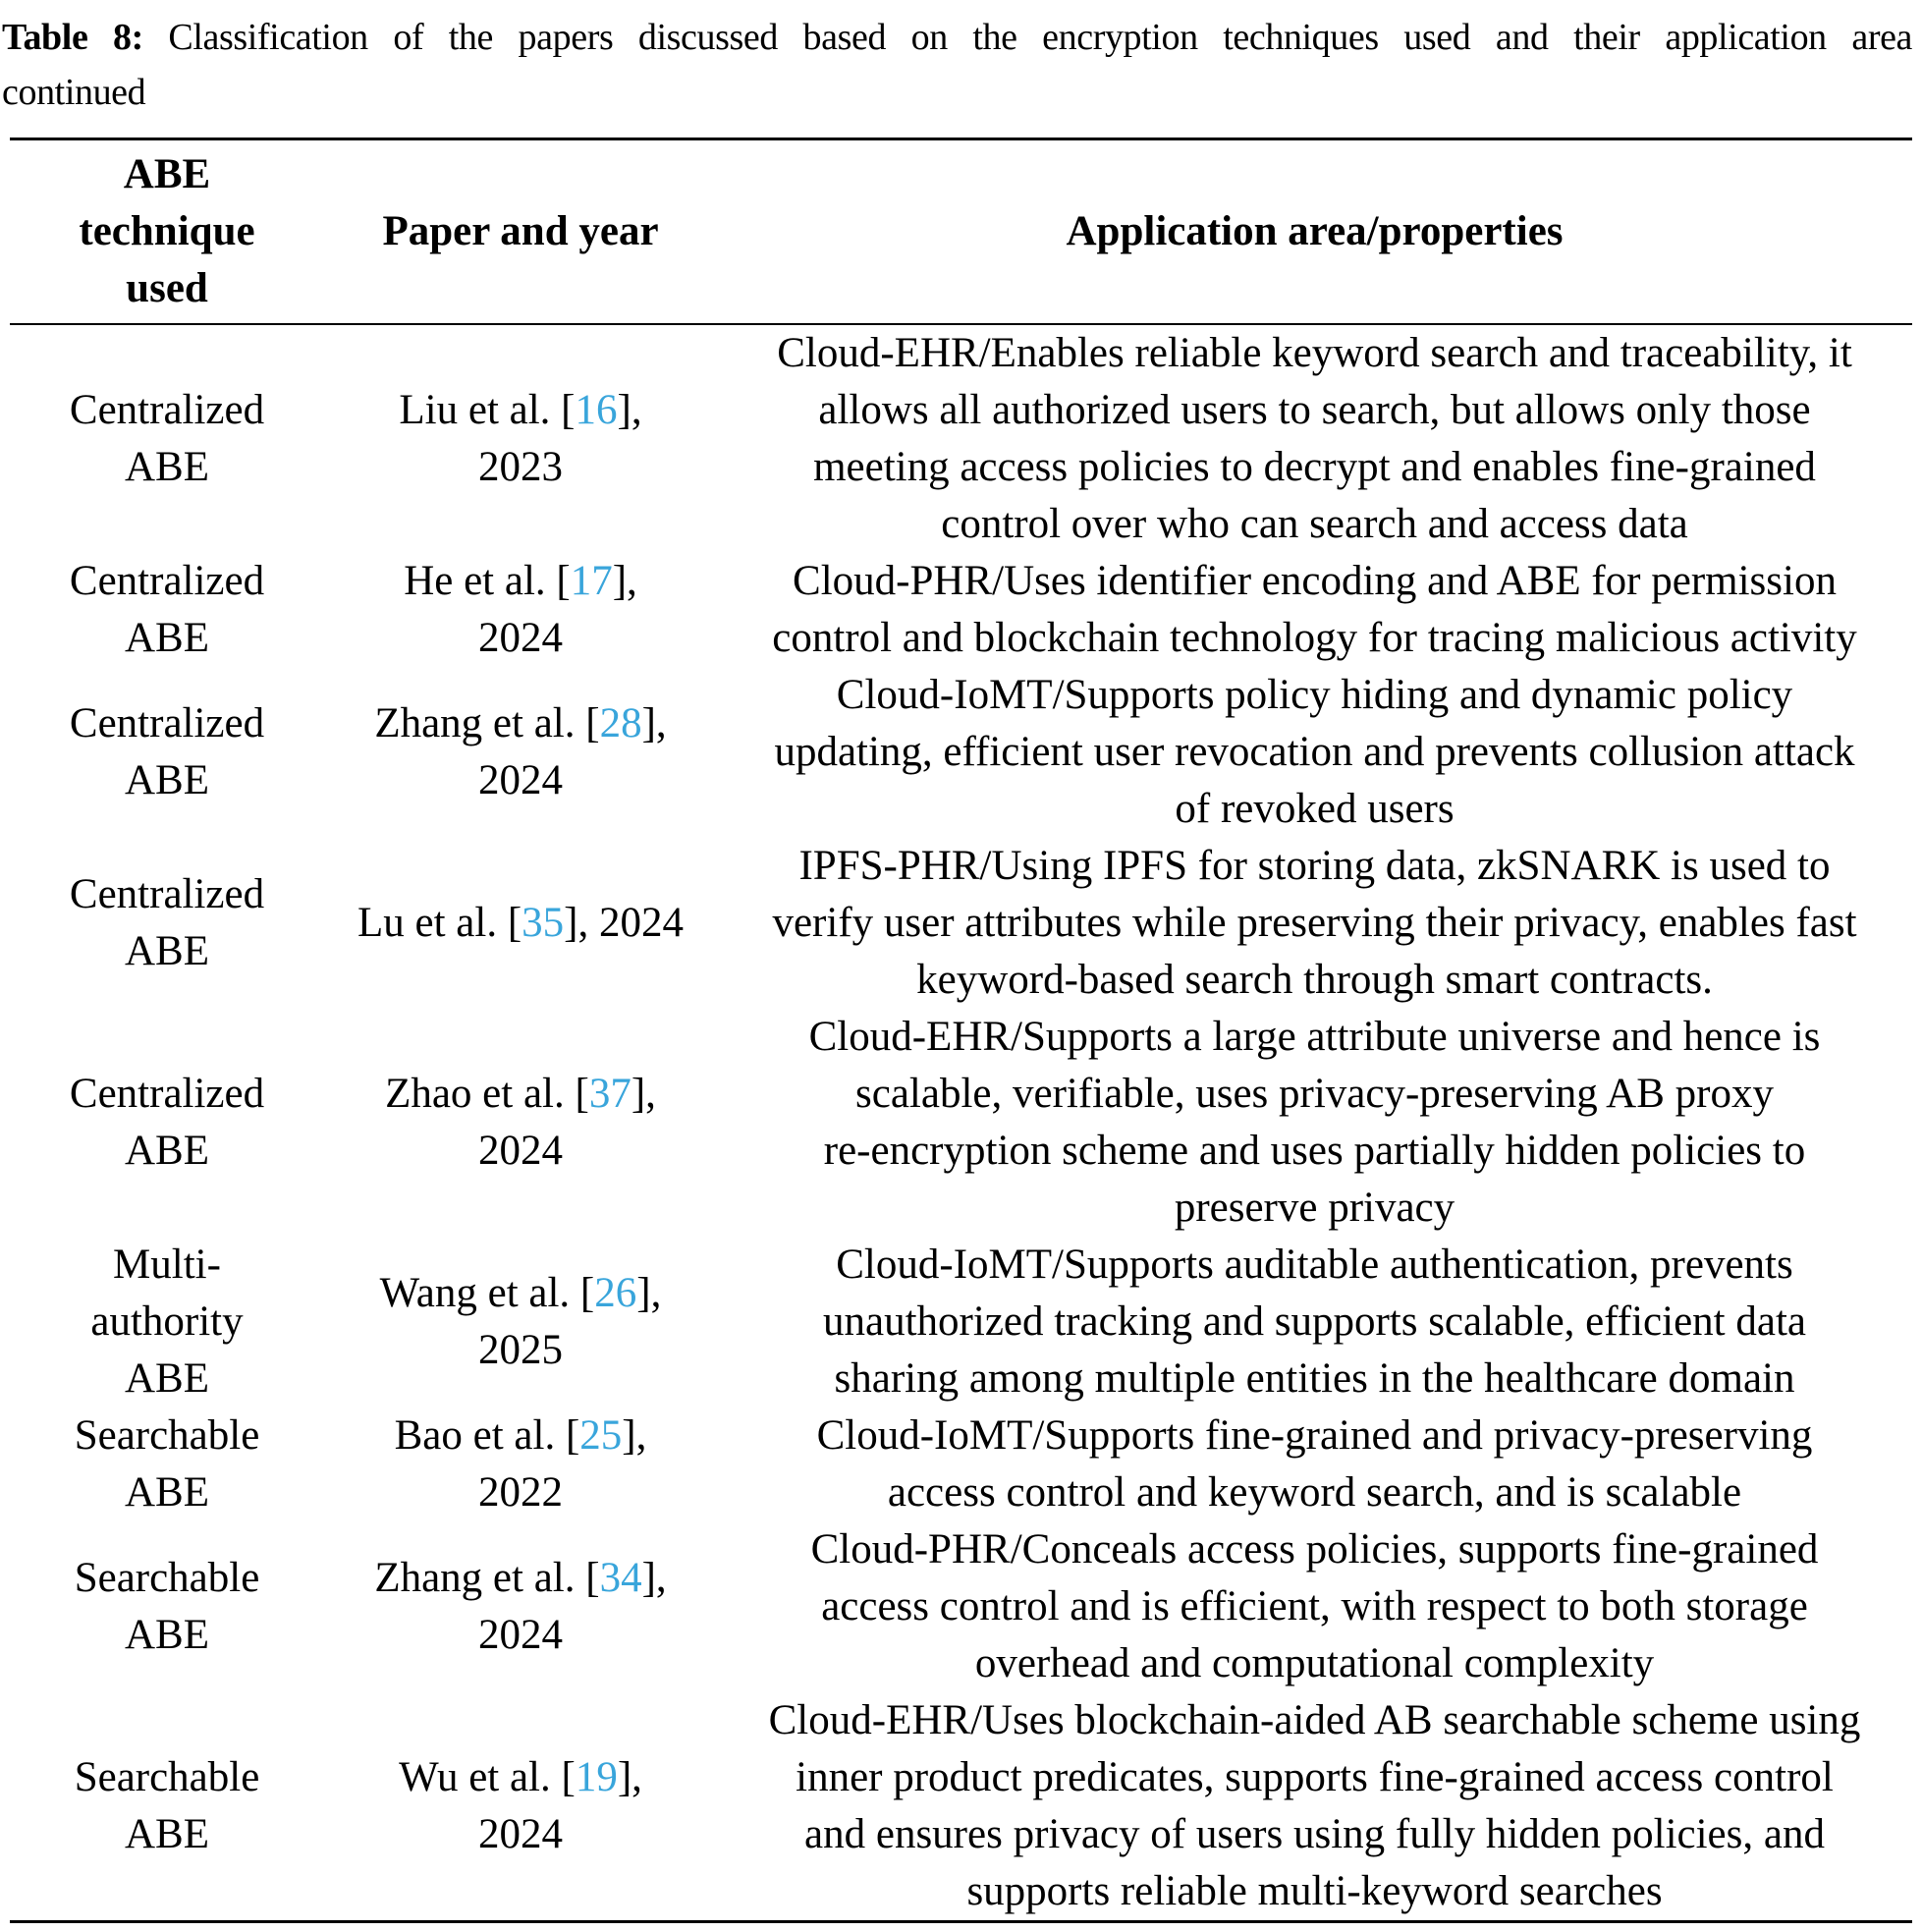 This screenshot has height=1932, width=1922. Describe the element at coordinates (596, 410) in the screenshot. I see `citation-ref-link: 16` at that location.